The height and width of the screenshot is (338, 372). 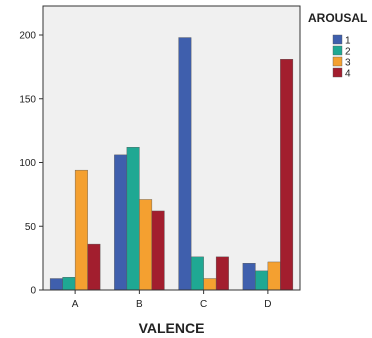 What do you see at coordinates (31, 151) in the screenshot?
I see `y-axis: 0 50 100 150 200` at bounding box center [31, 151].